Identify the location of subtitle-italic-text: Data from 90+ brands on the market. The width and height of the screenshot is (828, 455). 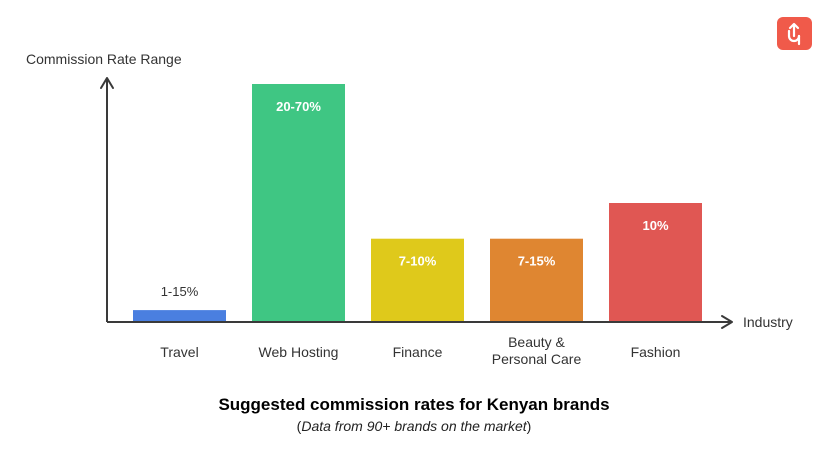
(414, 426).